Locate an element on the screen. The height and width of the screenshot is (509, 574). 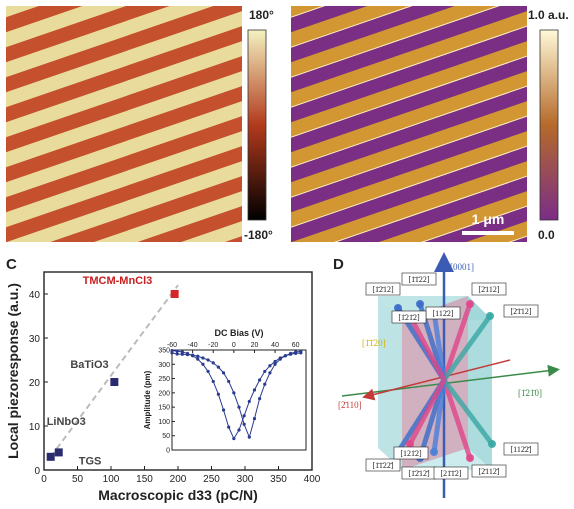
prism-left is located at coordinates (390, 383).